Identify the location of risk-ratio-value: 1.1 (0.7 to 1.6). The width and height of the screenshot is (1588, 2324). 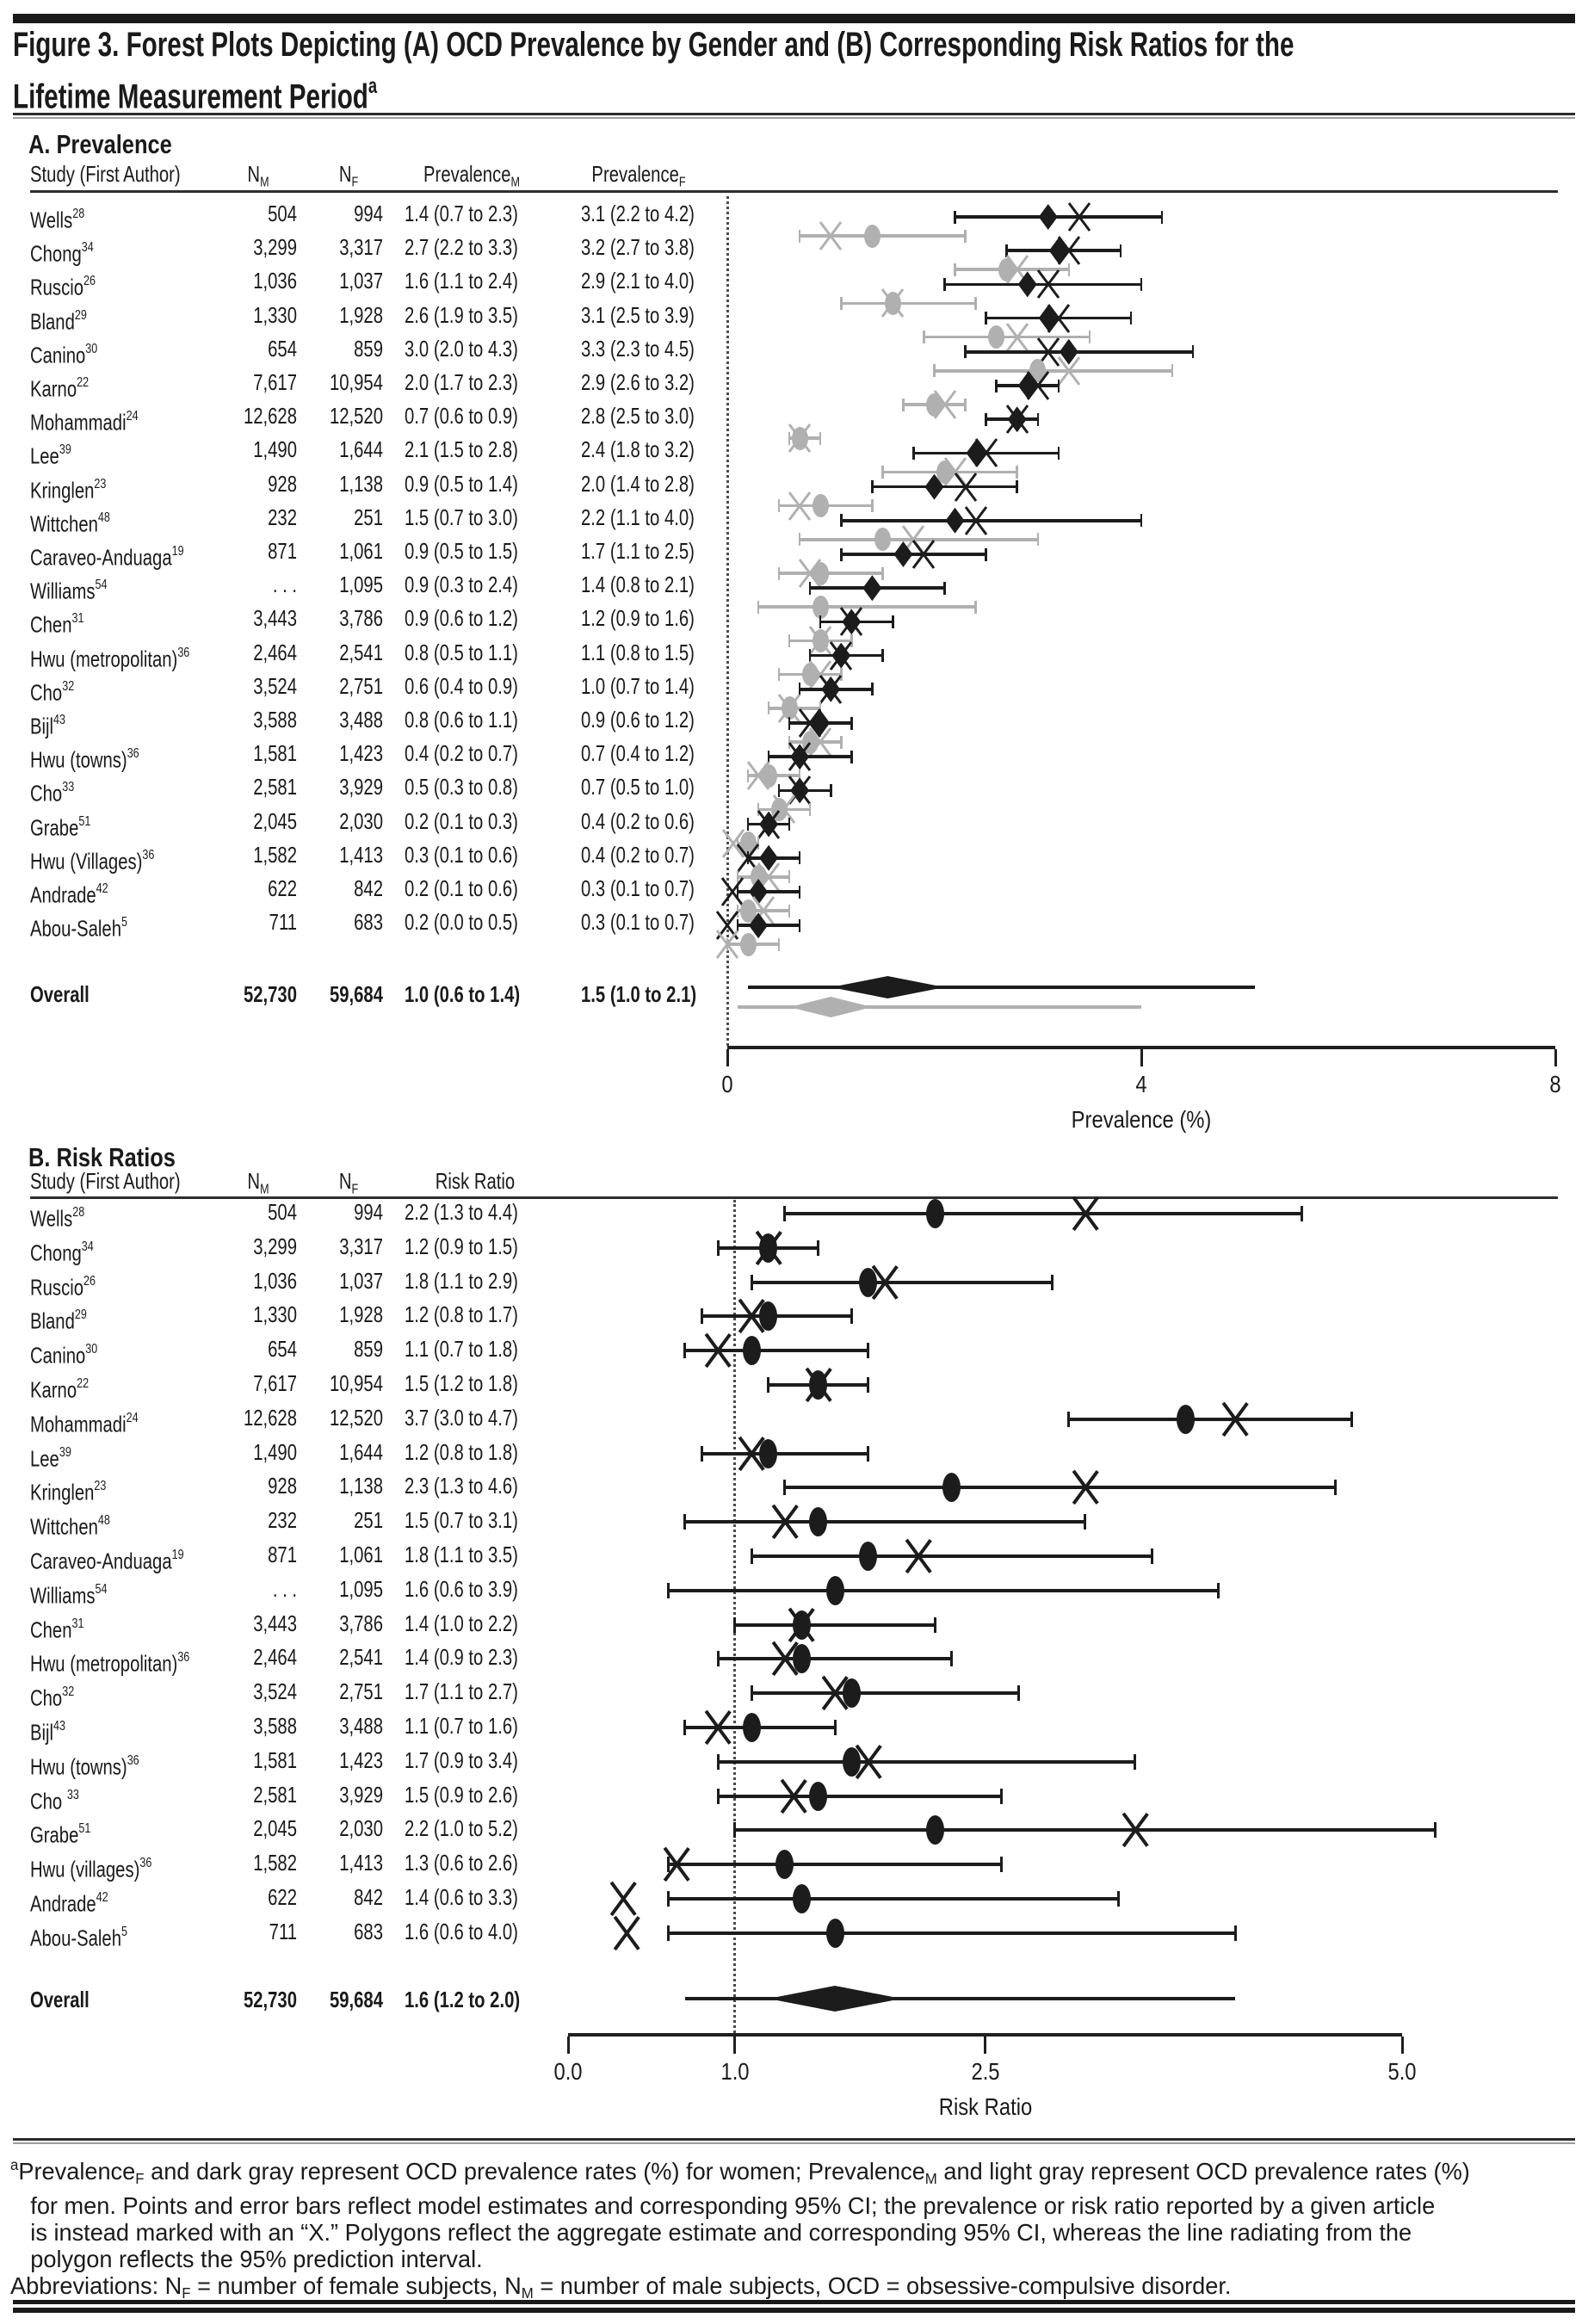
(461, 1726).